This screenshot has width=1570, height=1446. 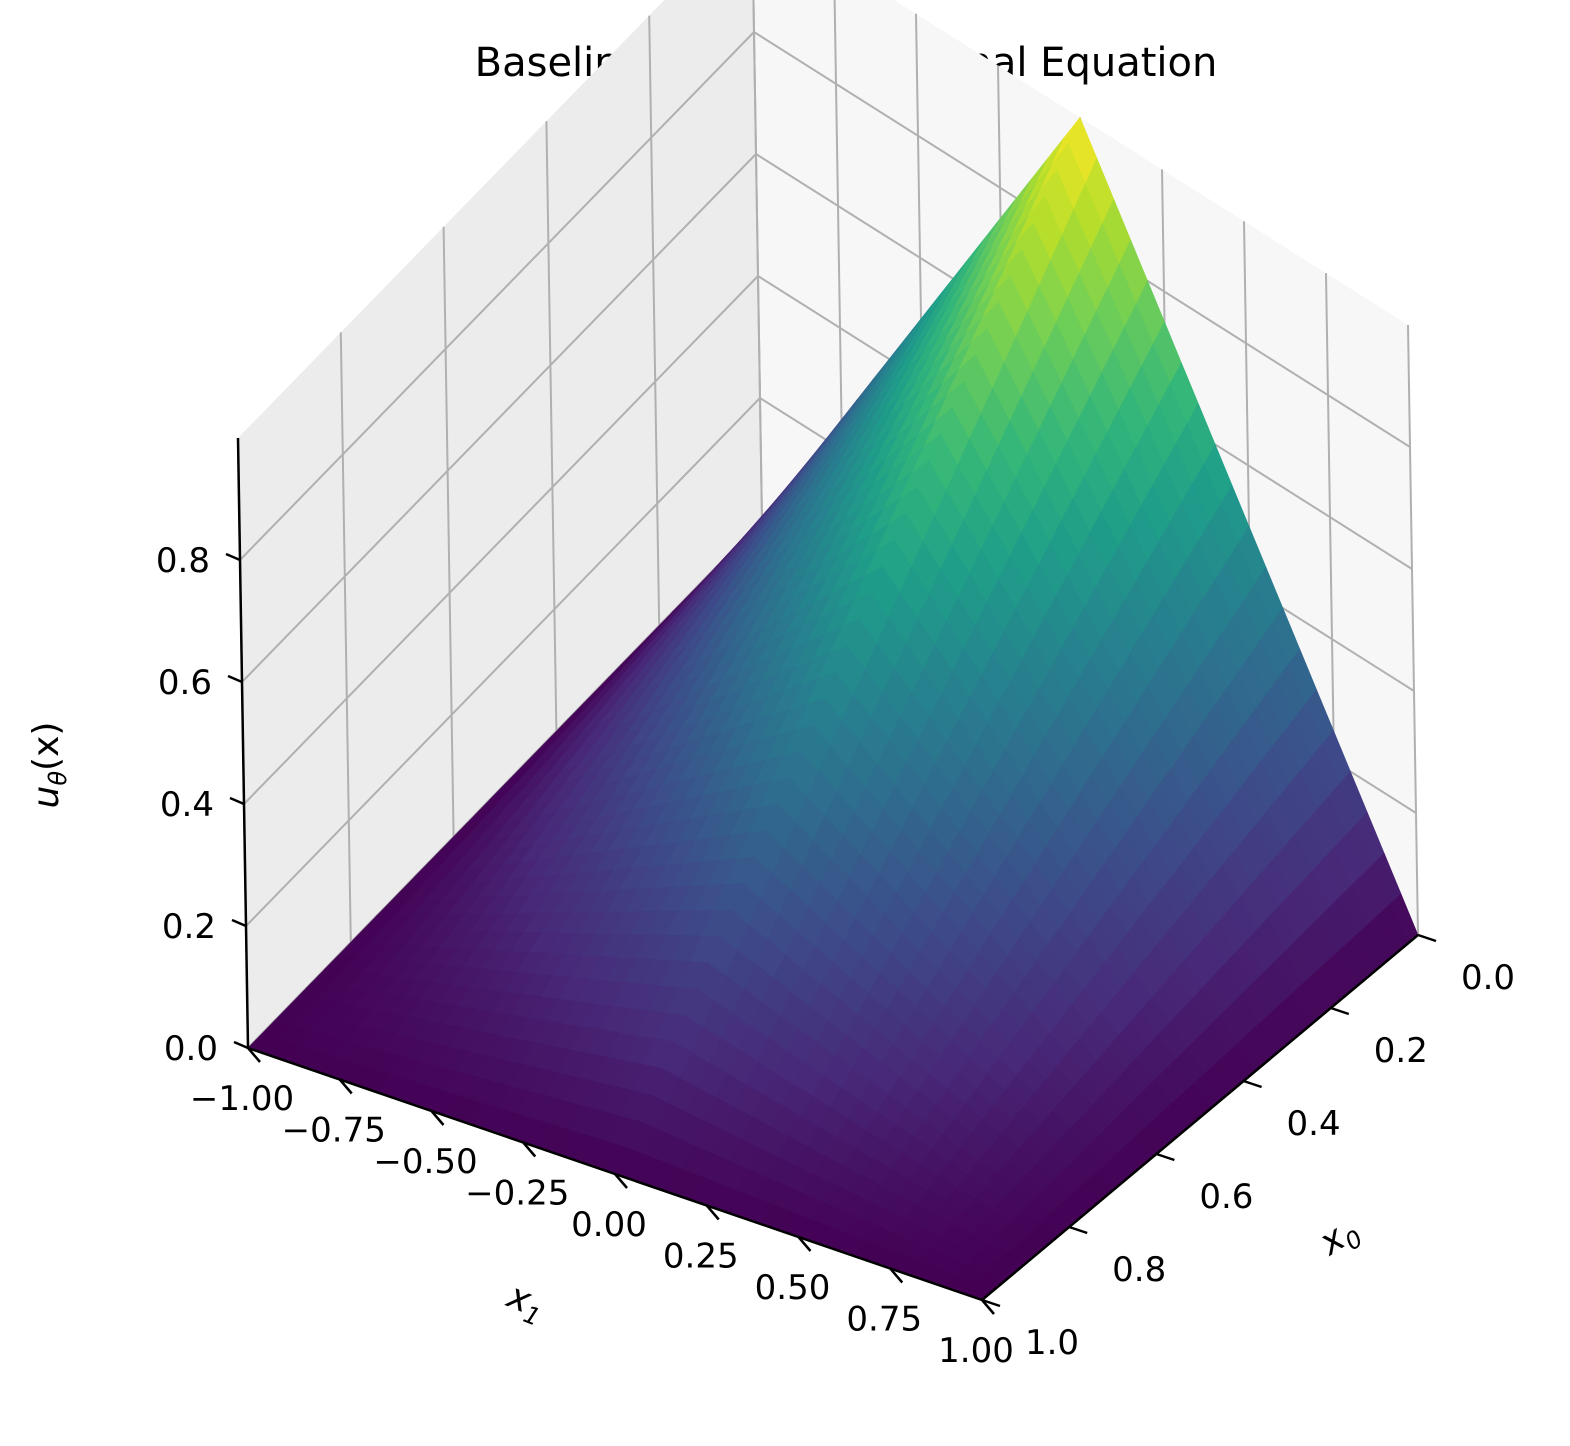 What do you see at coordinates (525, 1303) in the screenshot?
I see `x1-axis-label: x1` at bounding box center [525, 1303].